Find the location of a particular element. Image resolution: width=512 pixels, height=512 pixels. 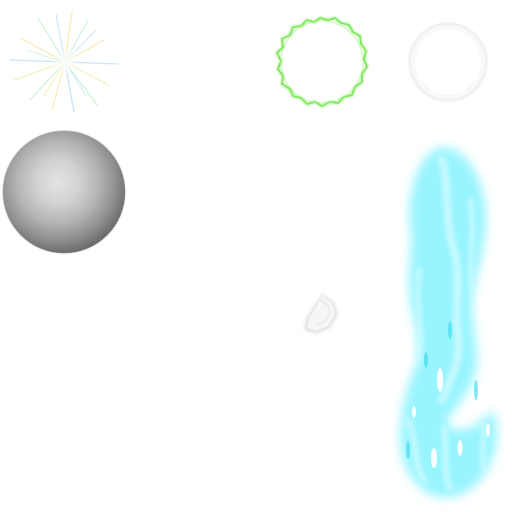

faint-ring-sprite is located at coordinates (449, 64).